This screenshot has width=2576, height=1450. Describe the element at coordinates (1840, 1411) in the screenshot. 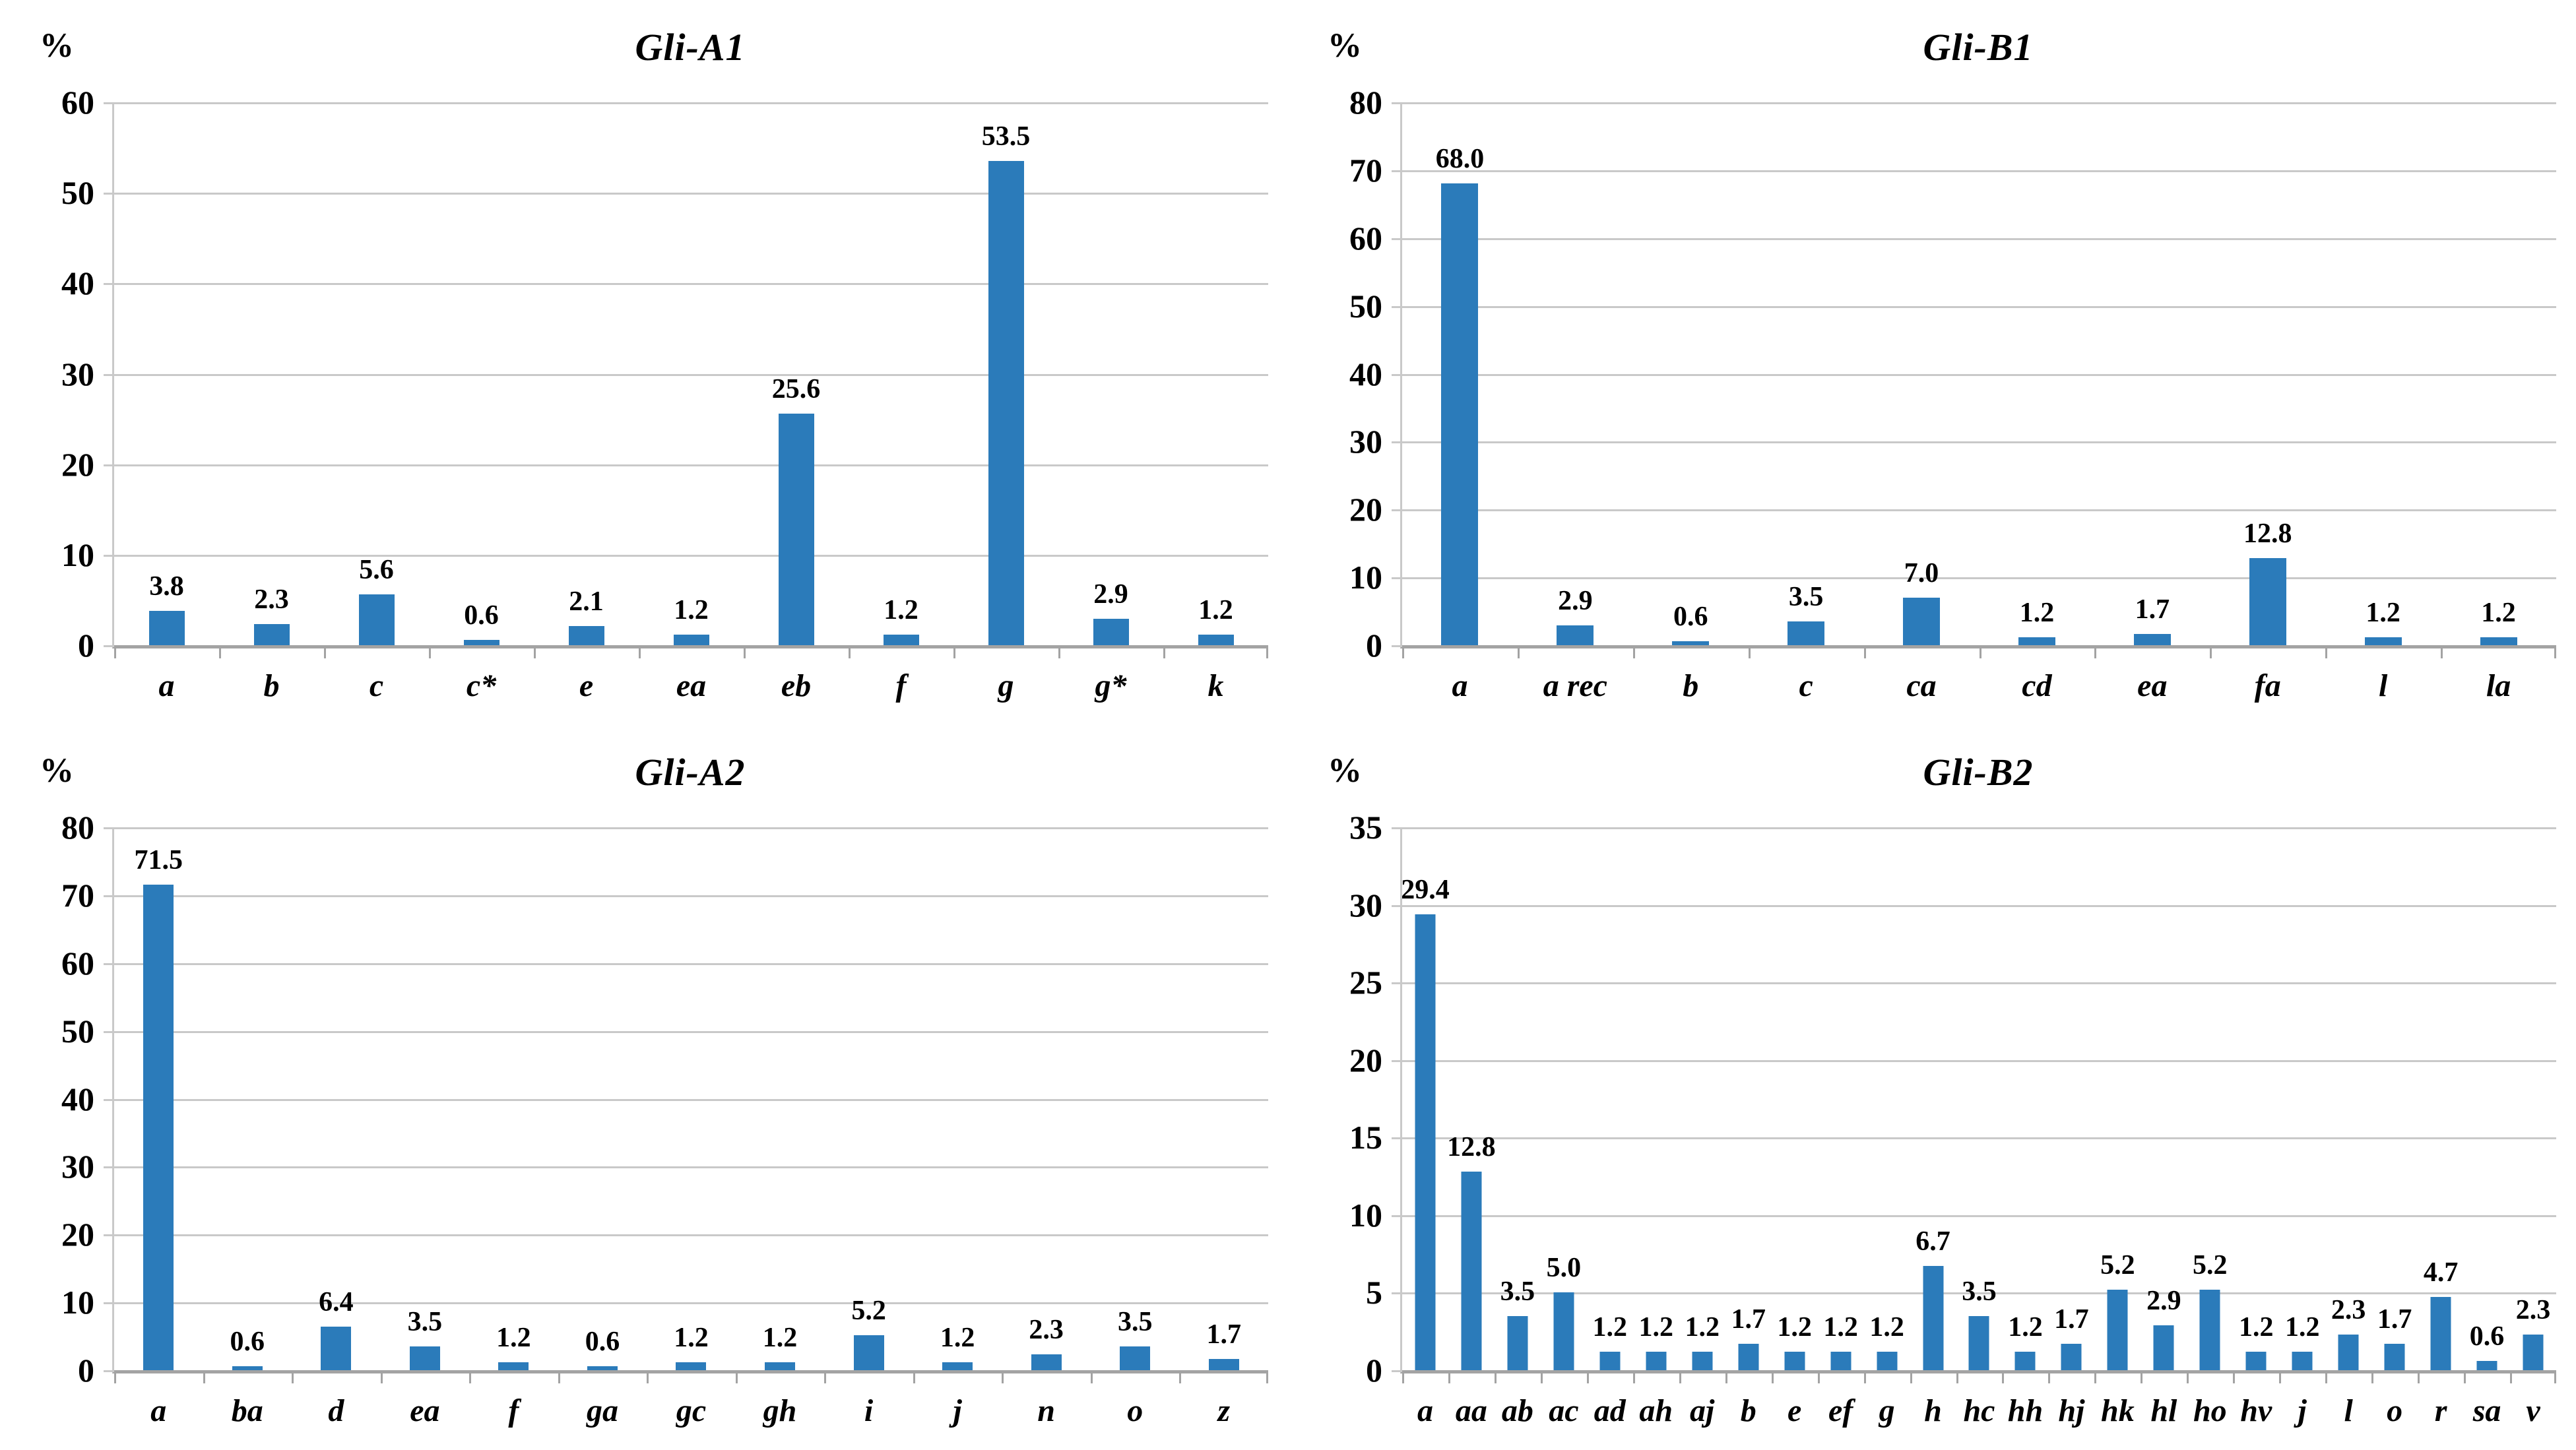

I see `x-tick-label: ef` at that location.